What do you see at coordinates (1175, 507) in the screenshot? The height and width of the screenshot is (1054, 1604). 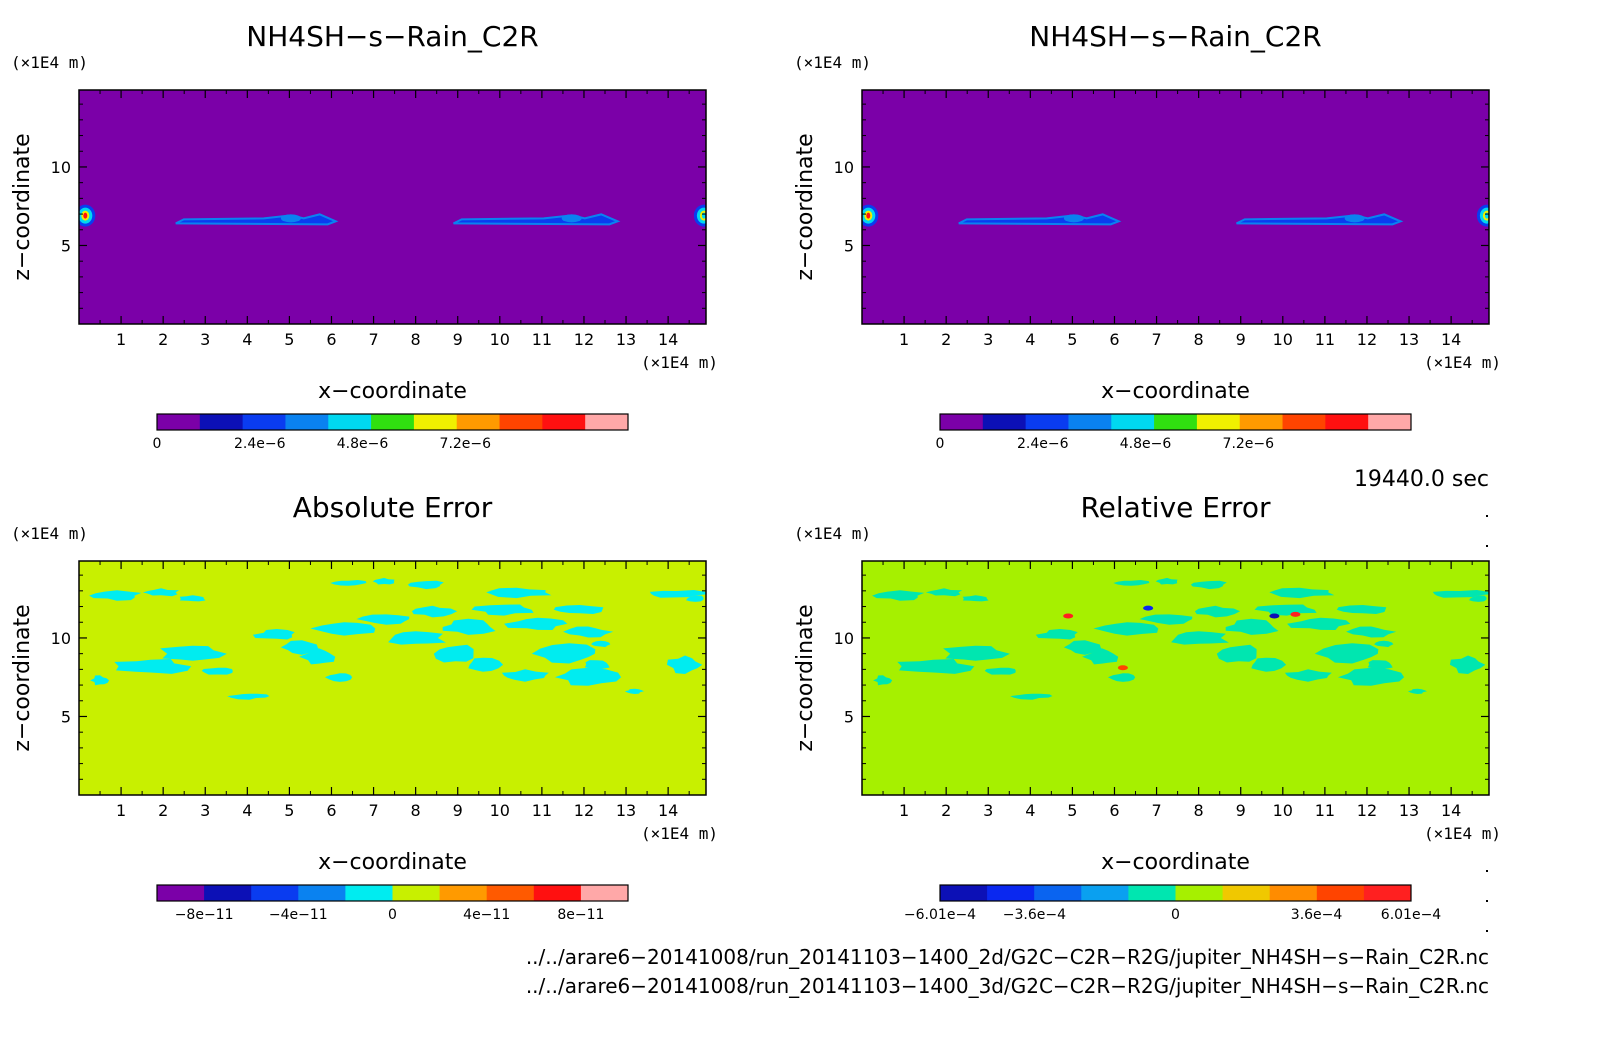 I see `panel-title: Relative Error` at bounding box center [1175, 507].